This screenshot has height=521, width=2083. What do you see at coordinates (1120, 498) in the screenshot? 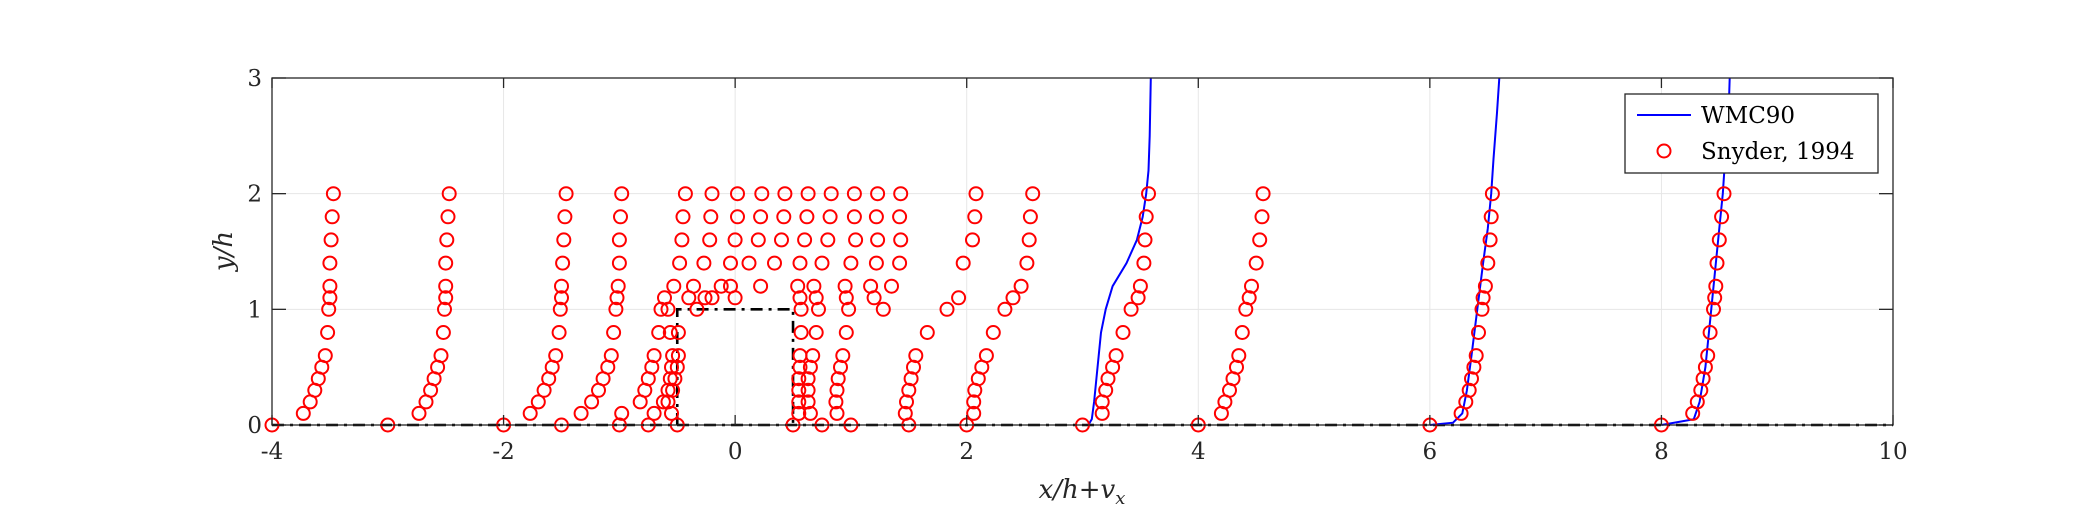
I see `x-axis-label-sub: x` at bounding box center [1120, 498].